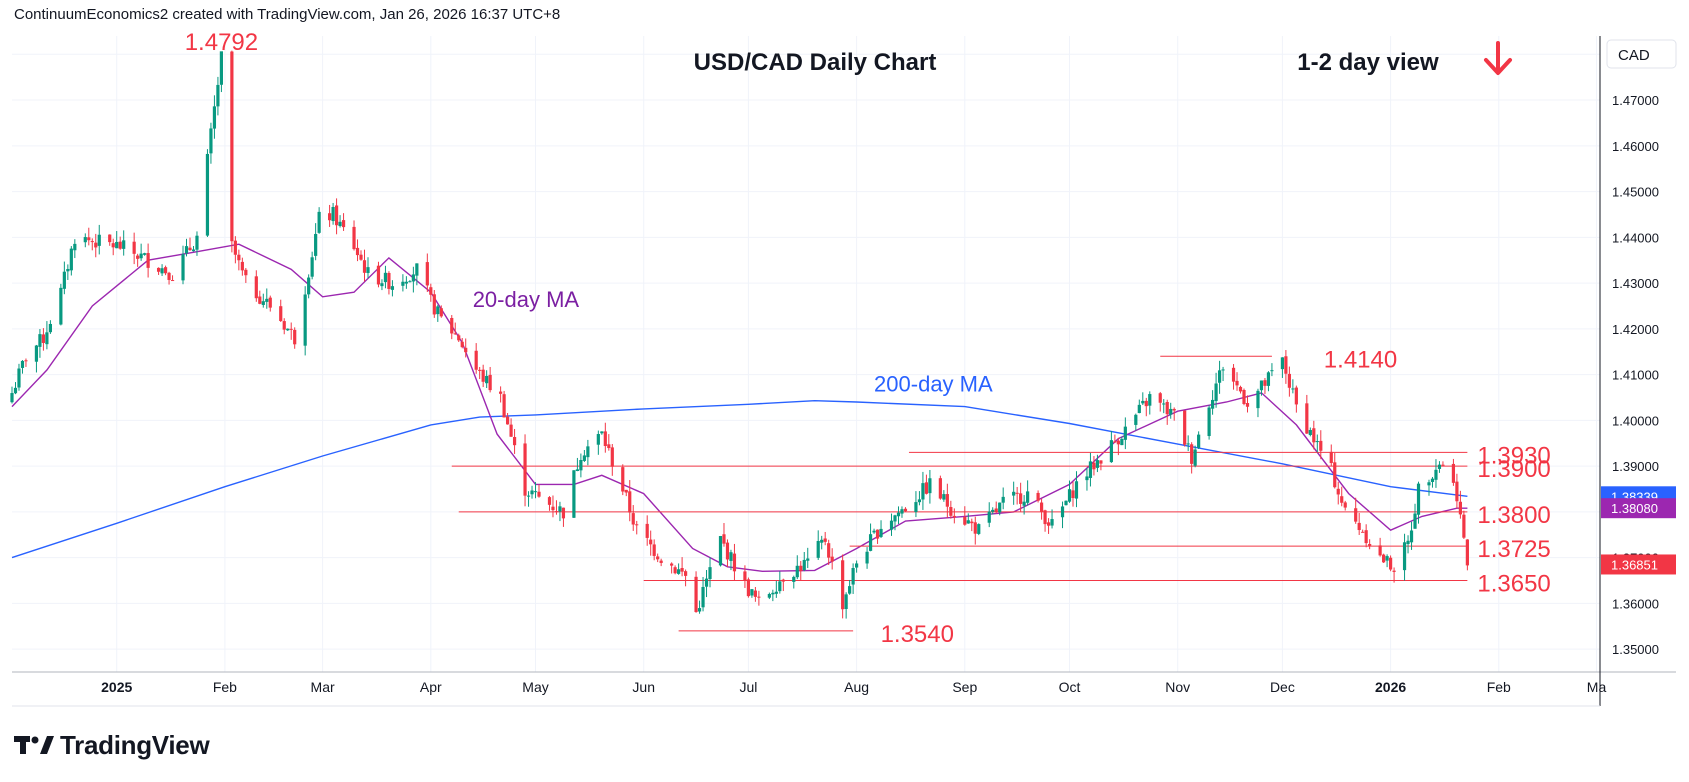 This screenshot has width=1689, height=782. What do you see at coordinates (112, 745) in the screenshot?
I see `tradingview-logo: TradingView` at bounding box center [112, 745].